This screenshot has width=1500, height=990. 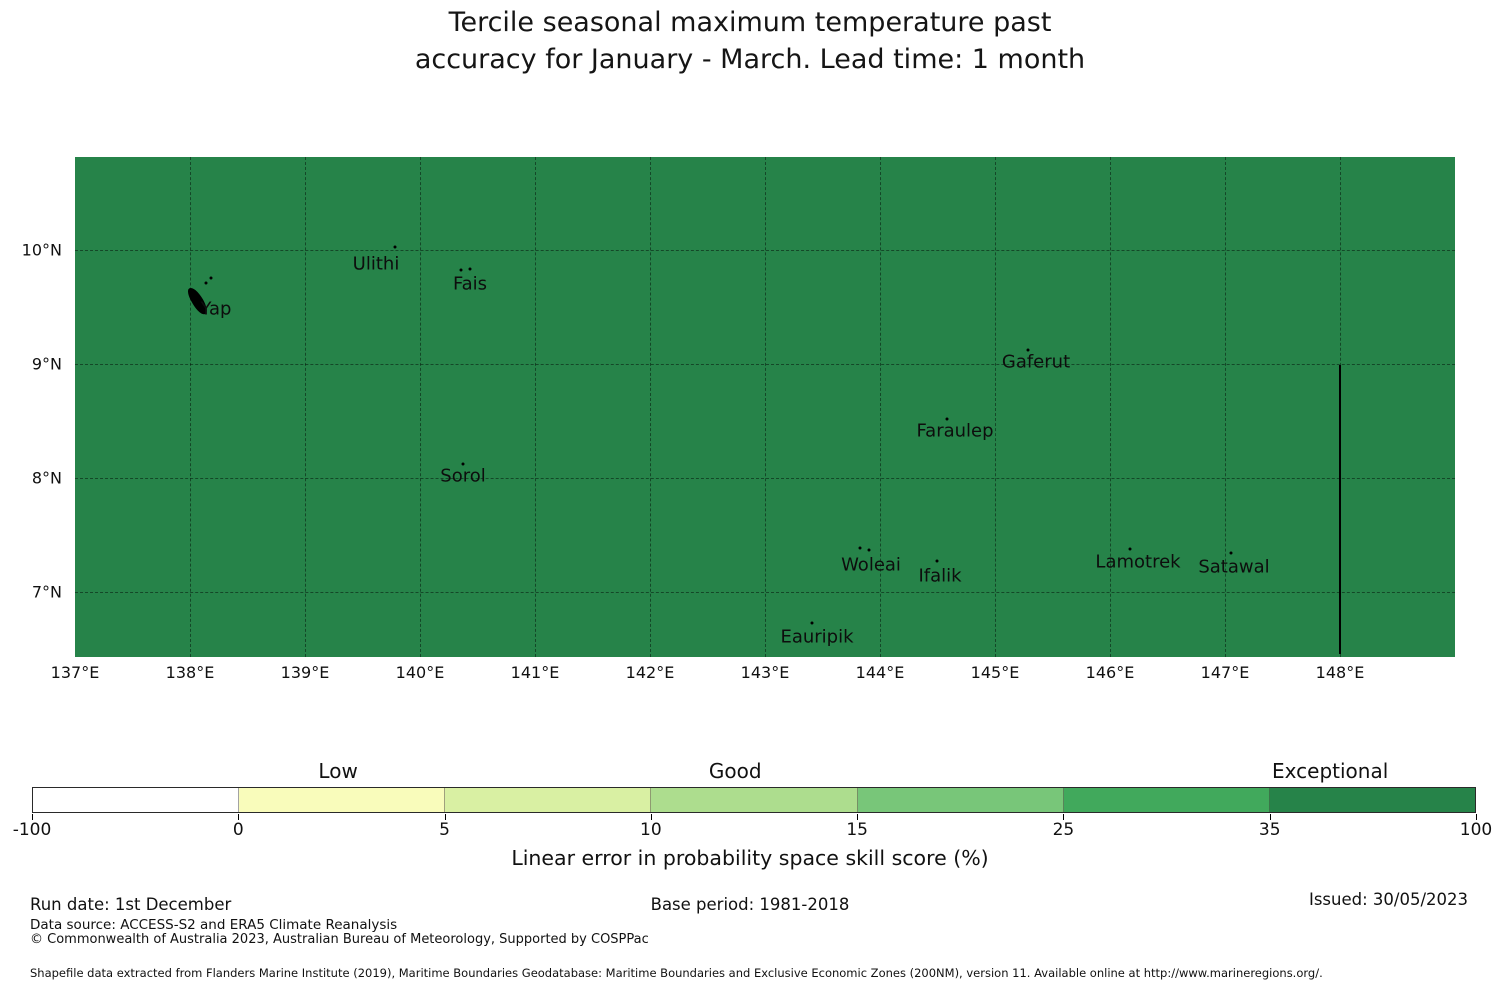 I want to click on colorbar-tick-label: 10, so click(x=651, y=830).